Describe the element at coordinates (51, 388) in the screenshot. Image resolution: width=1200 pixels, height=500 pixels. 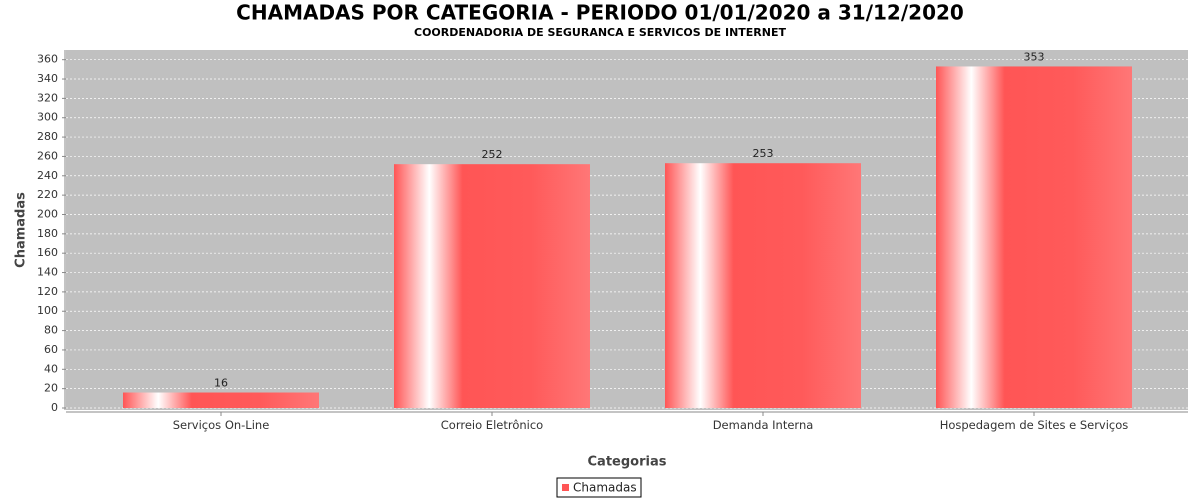
I see `y-tick-label: 20` at that location.